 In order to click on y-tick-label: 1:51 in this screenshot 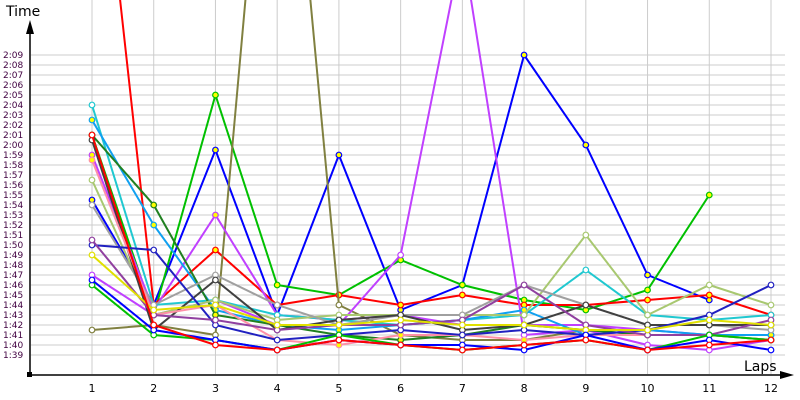, I will do `click(13, 236)`.